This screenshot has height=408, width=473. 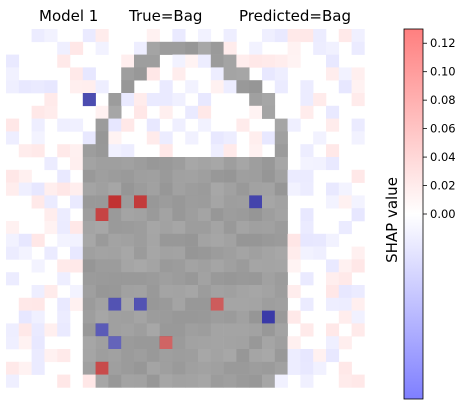 What do you see at coordinates (392, 220) in the screenshot?
I see `colorbar-label: SHAP value` at bounding box center [392, 220].